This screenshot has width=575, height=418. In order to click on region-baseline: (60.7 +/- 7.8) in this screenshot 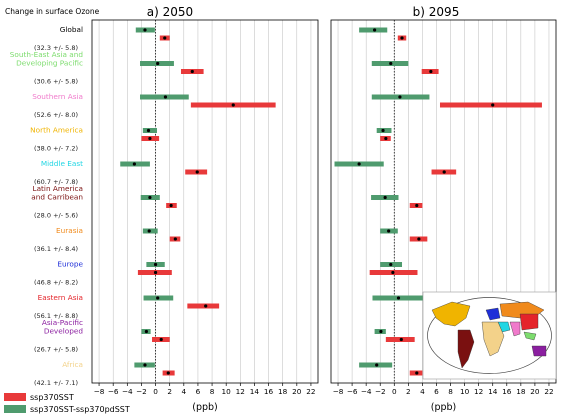, I will do `click(56, 182)`.